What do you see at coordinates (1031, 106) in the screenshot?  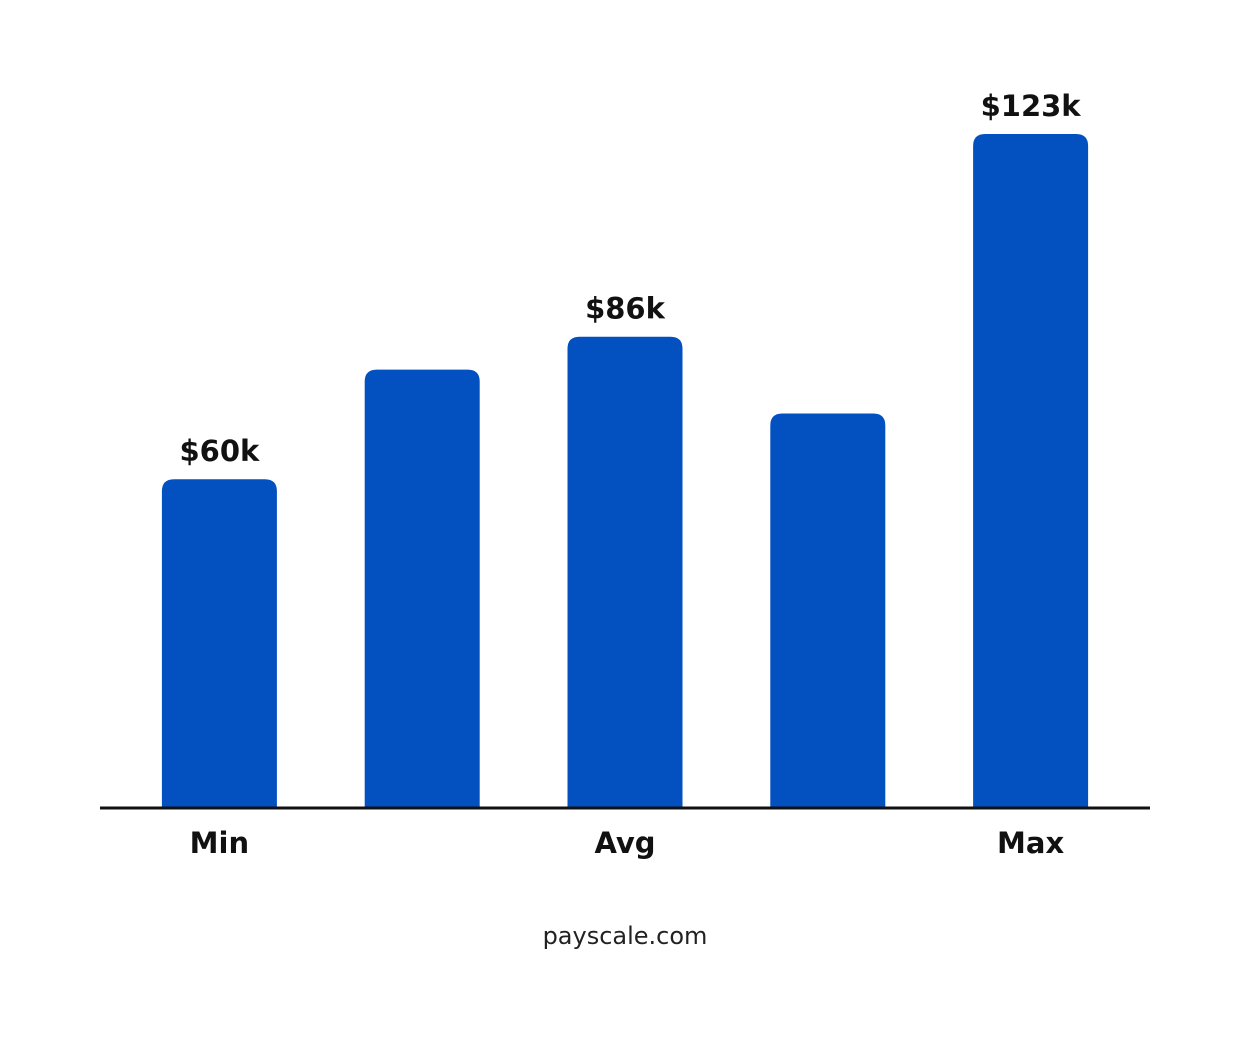 I see `value-label: $123k` at bounding box center [1031, 106].